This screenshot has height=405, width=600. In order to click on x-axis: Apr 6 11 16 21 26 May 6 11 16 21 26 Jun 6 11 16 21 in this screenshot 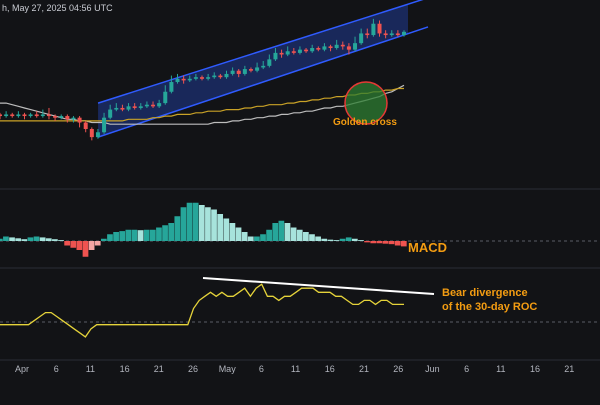, I will do `click(294, 369)`.